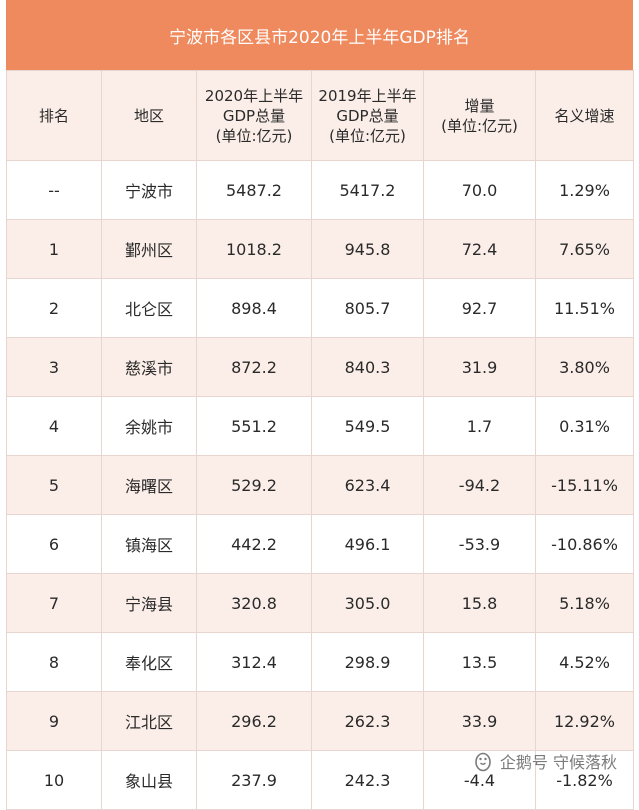 This screenshot has height=810, width=639. I want to click on cell-increment: -53.9, so click(479, 544).